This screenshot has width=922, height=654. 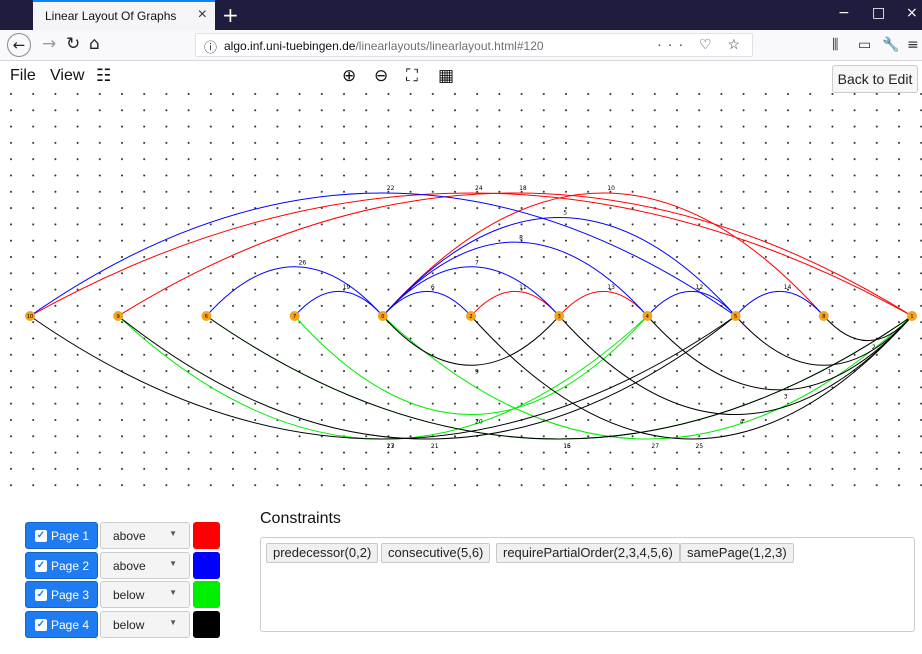 I want to click on zoom-out-icon: ⊖, so click(x=381, y=76).